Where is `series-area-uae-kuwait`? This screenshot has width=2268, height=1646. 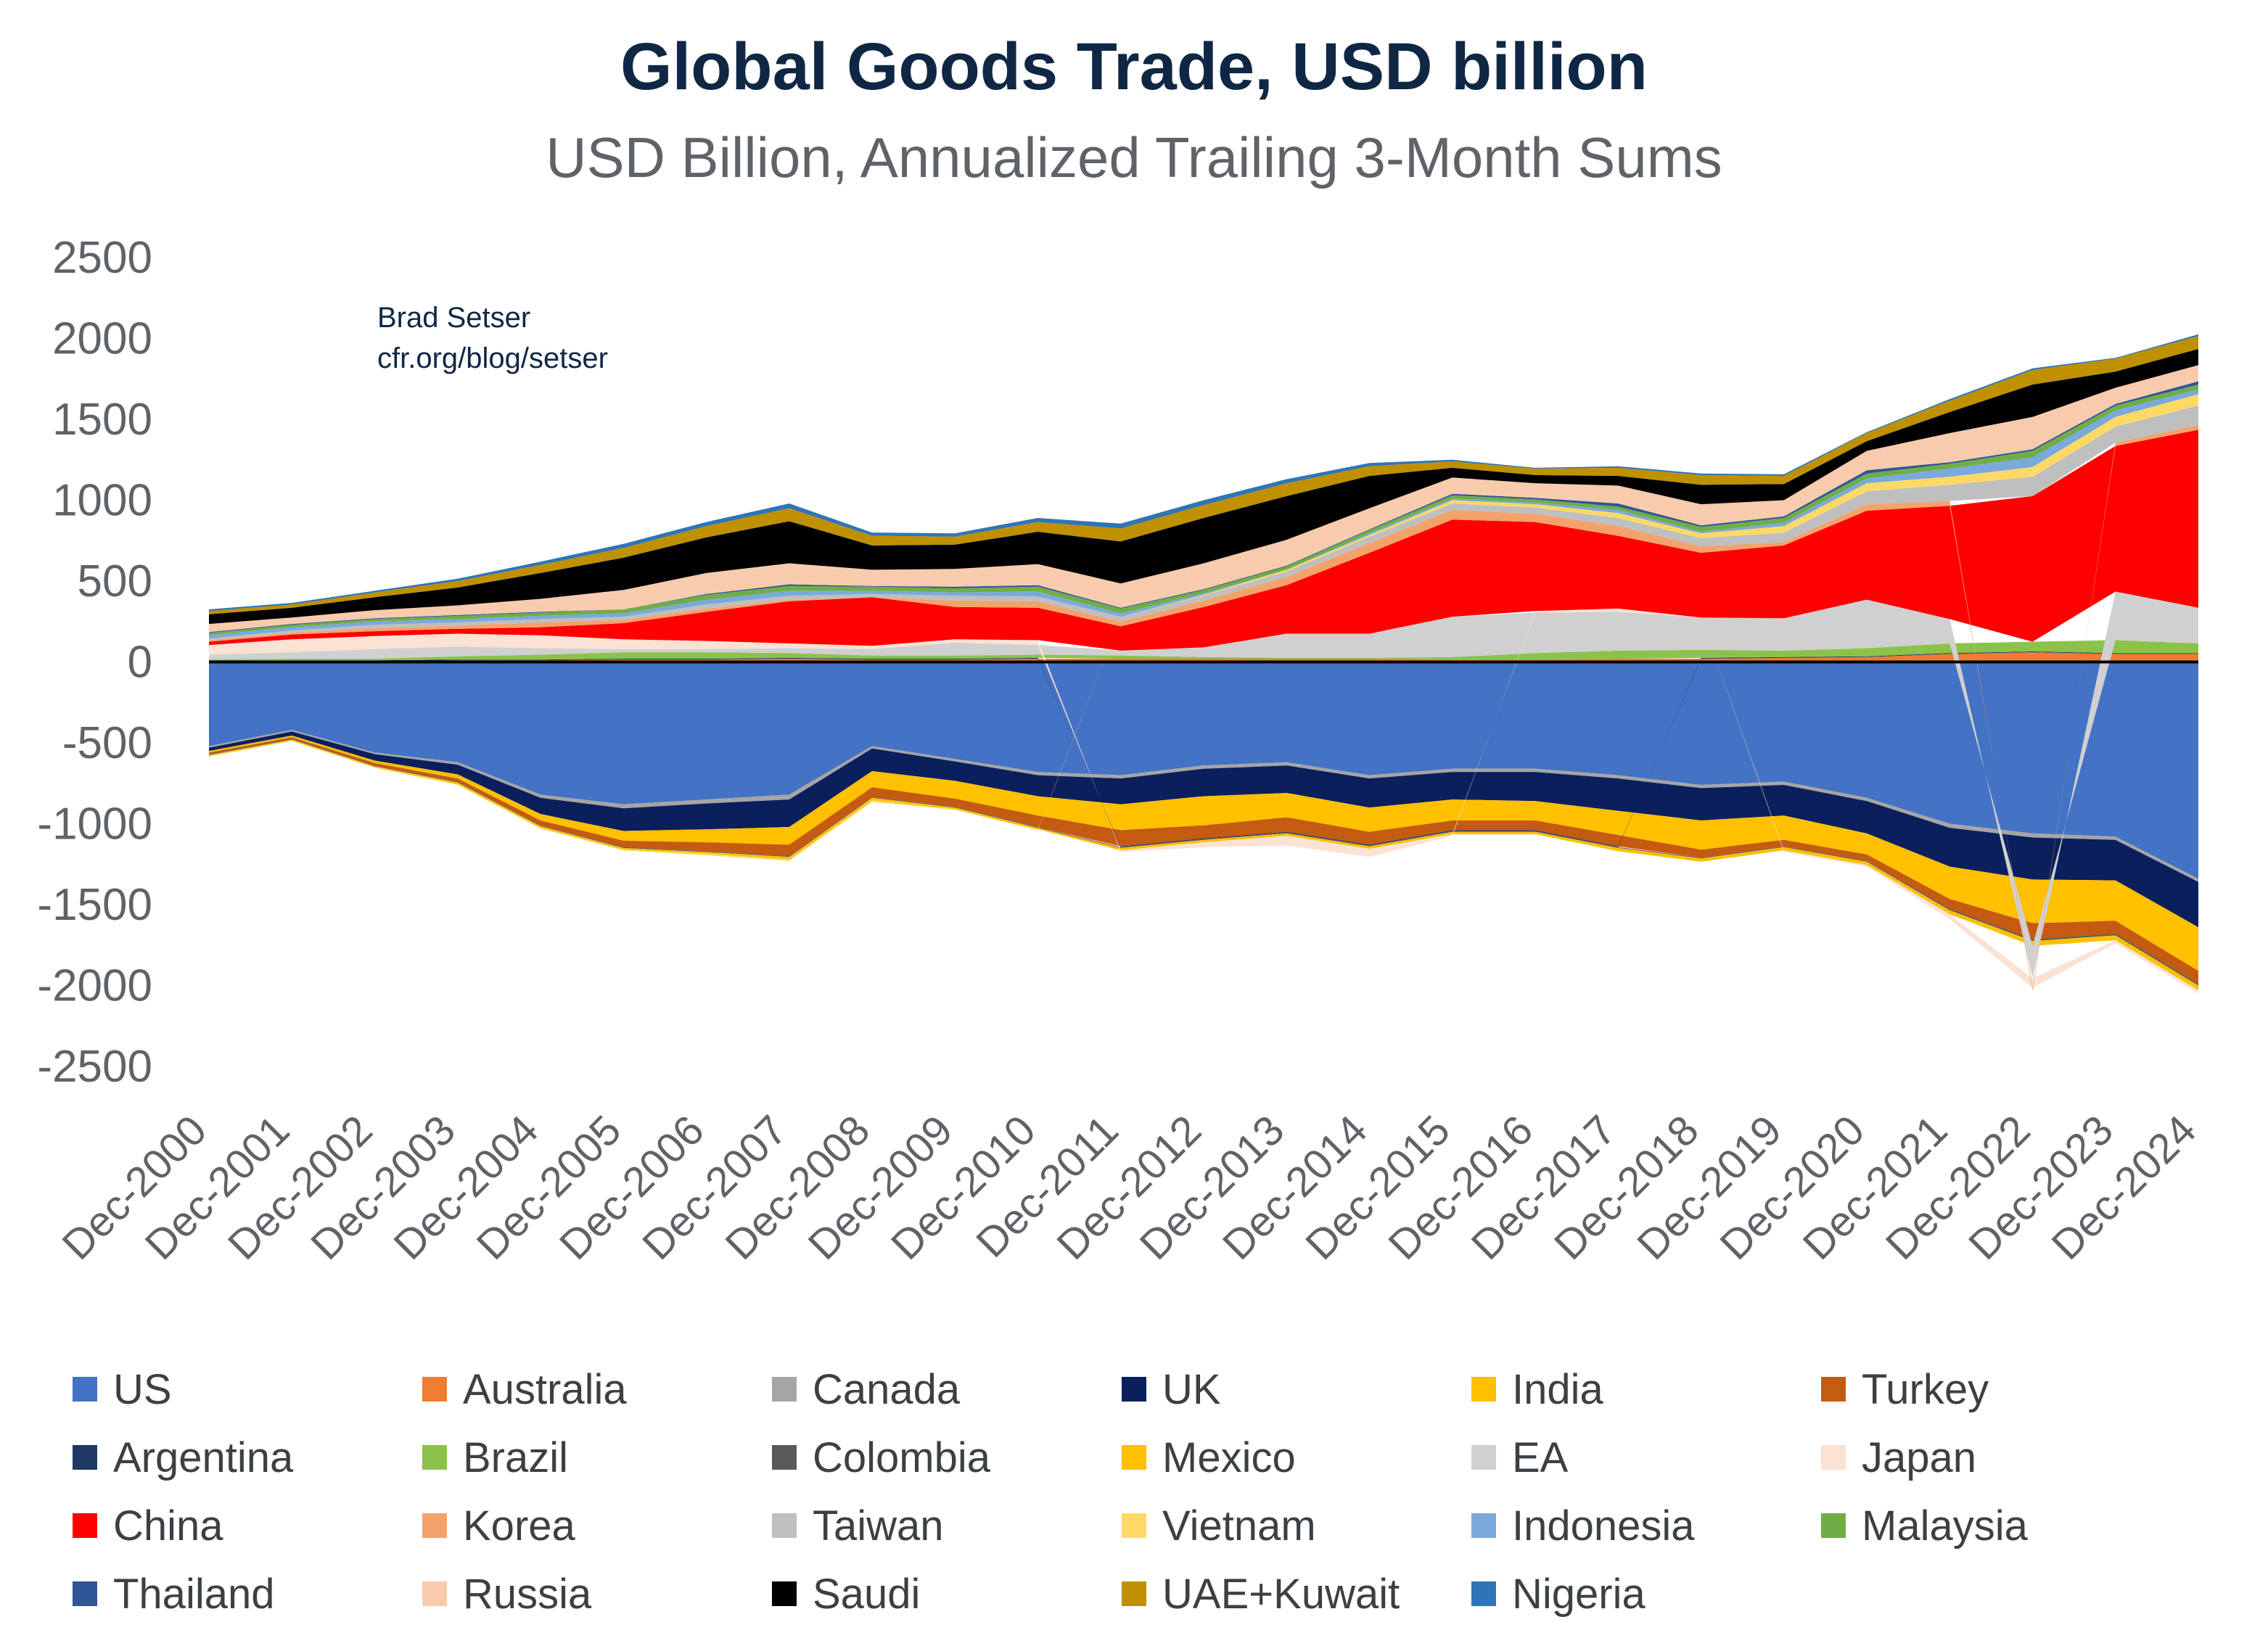
series-area-uae-kuwait is located at coordinates (1204, 475).